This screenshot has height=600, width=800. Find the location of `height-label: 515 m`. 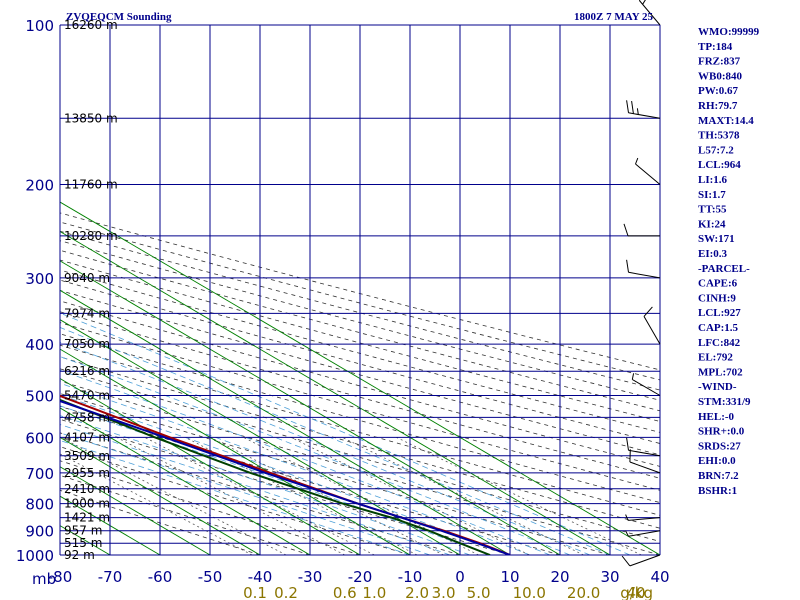

height-label: 515 m is located at coordinates (83, 543).